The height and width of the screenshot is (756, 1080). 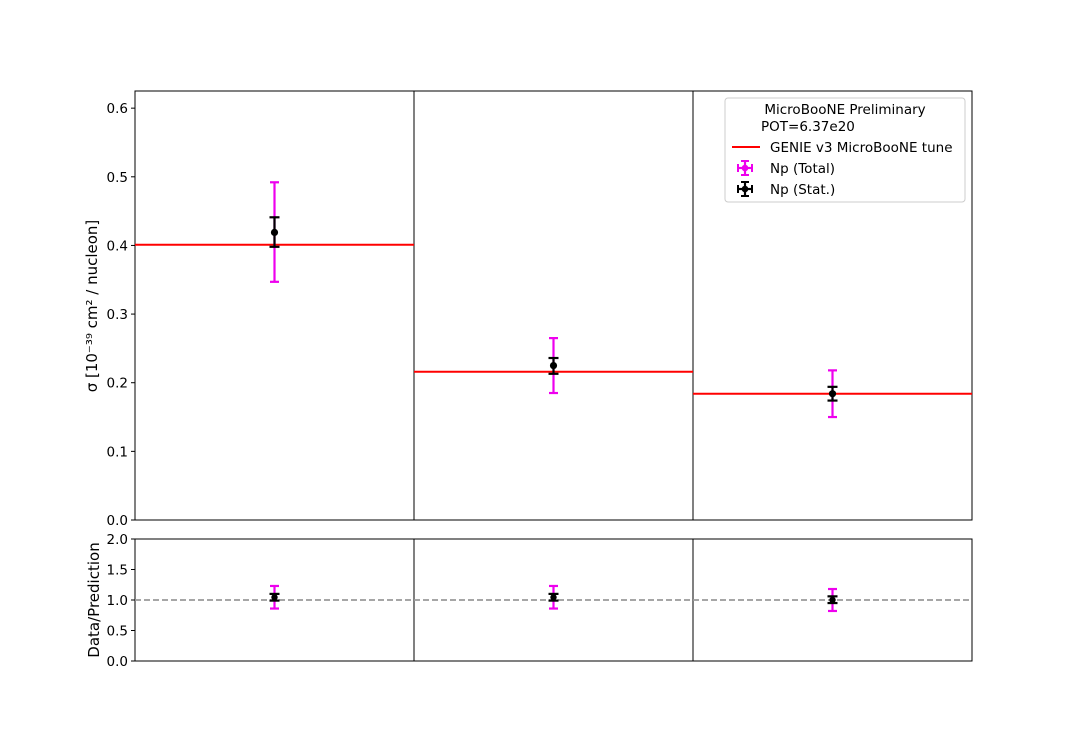 What do you see at coordinates (117, 109) in the screenshot?
I see `main-y-tick-label-6: 0.6` at bounding box center [117, 109].